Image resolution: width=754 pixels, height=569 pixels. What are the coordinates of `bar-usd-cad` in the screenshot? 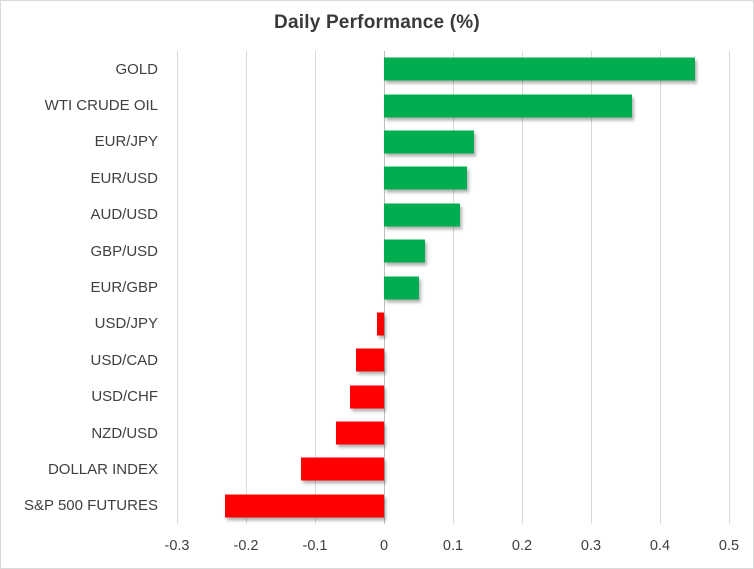 It's located at (370, 360).